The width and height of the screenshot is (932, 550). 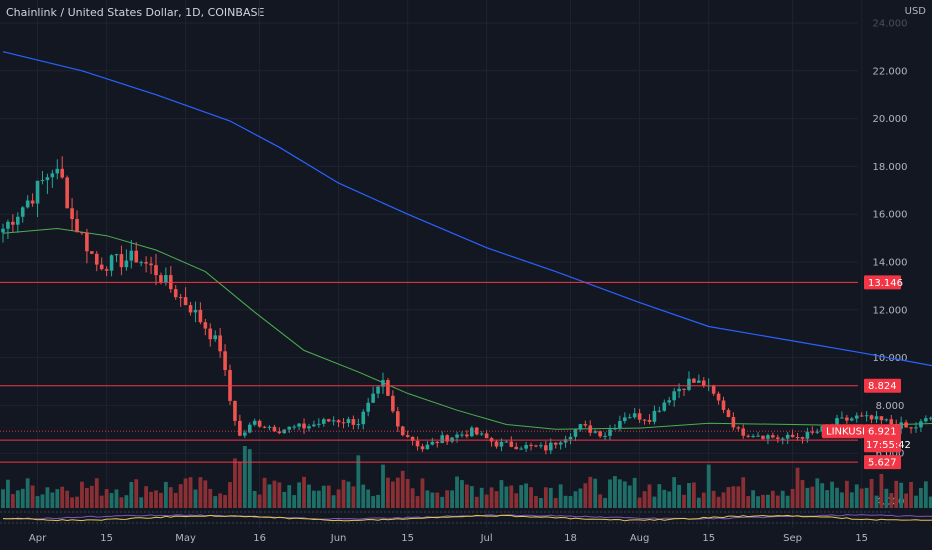 I want to click on y-tick-label: 24.000, so click(x=890, y=24).